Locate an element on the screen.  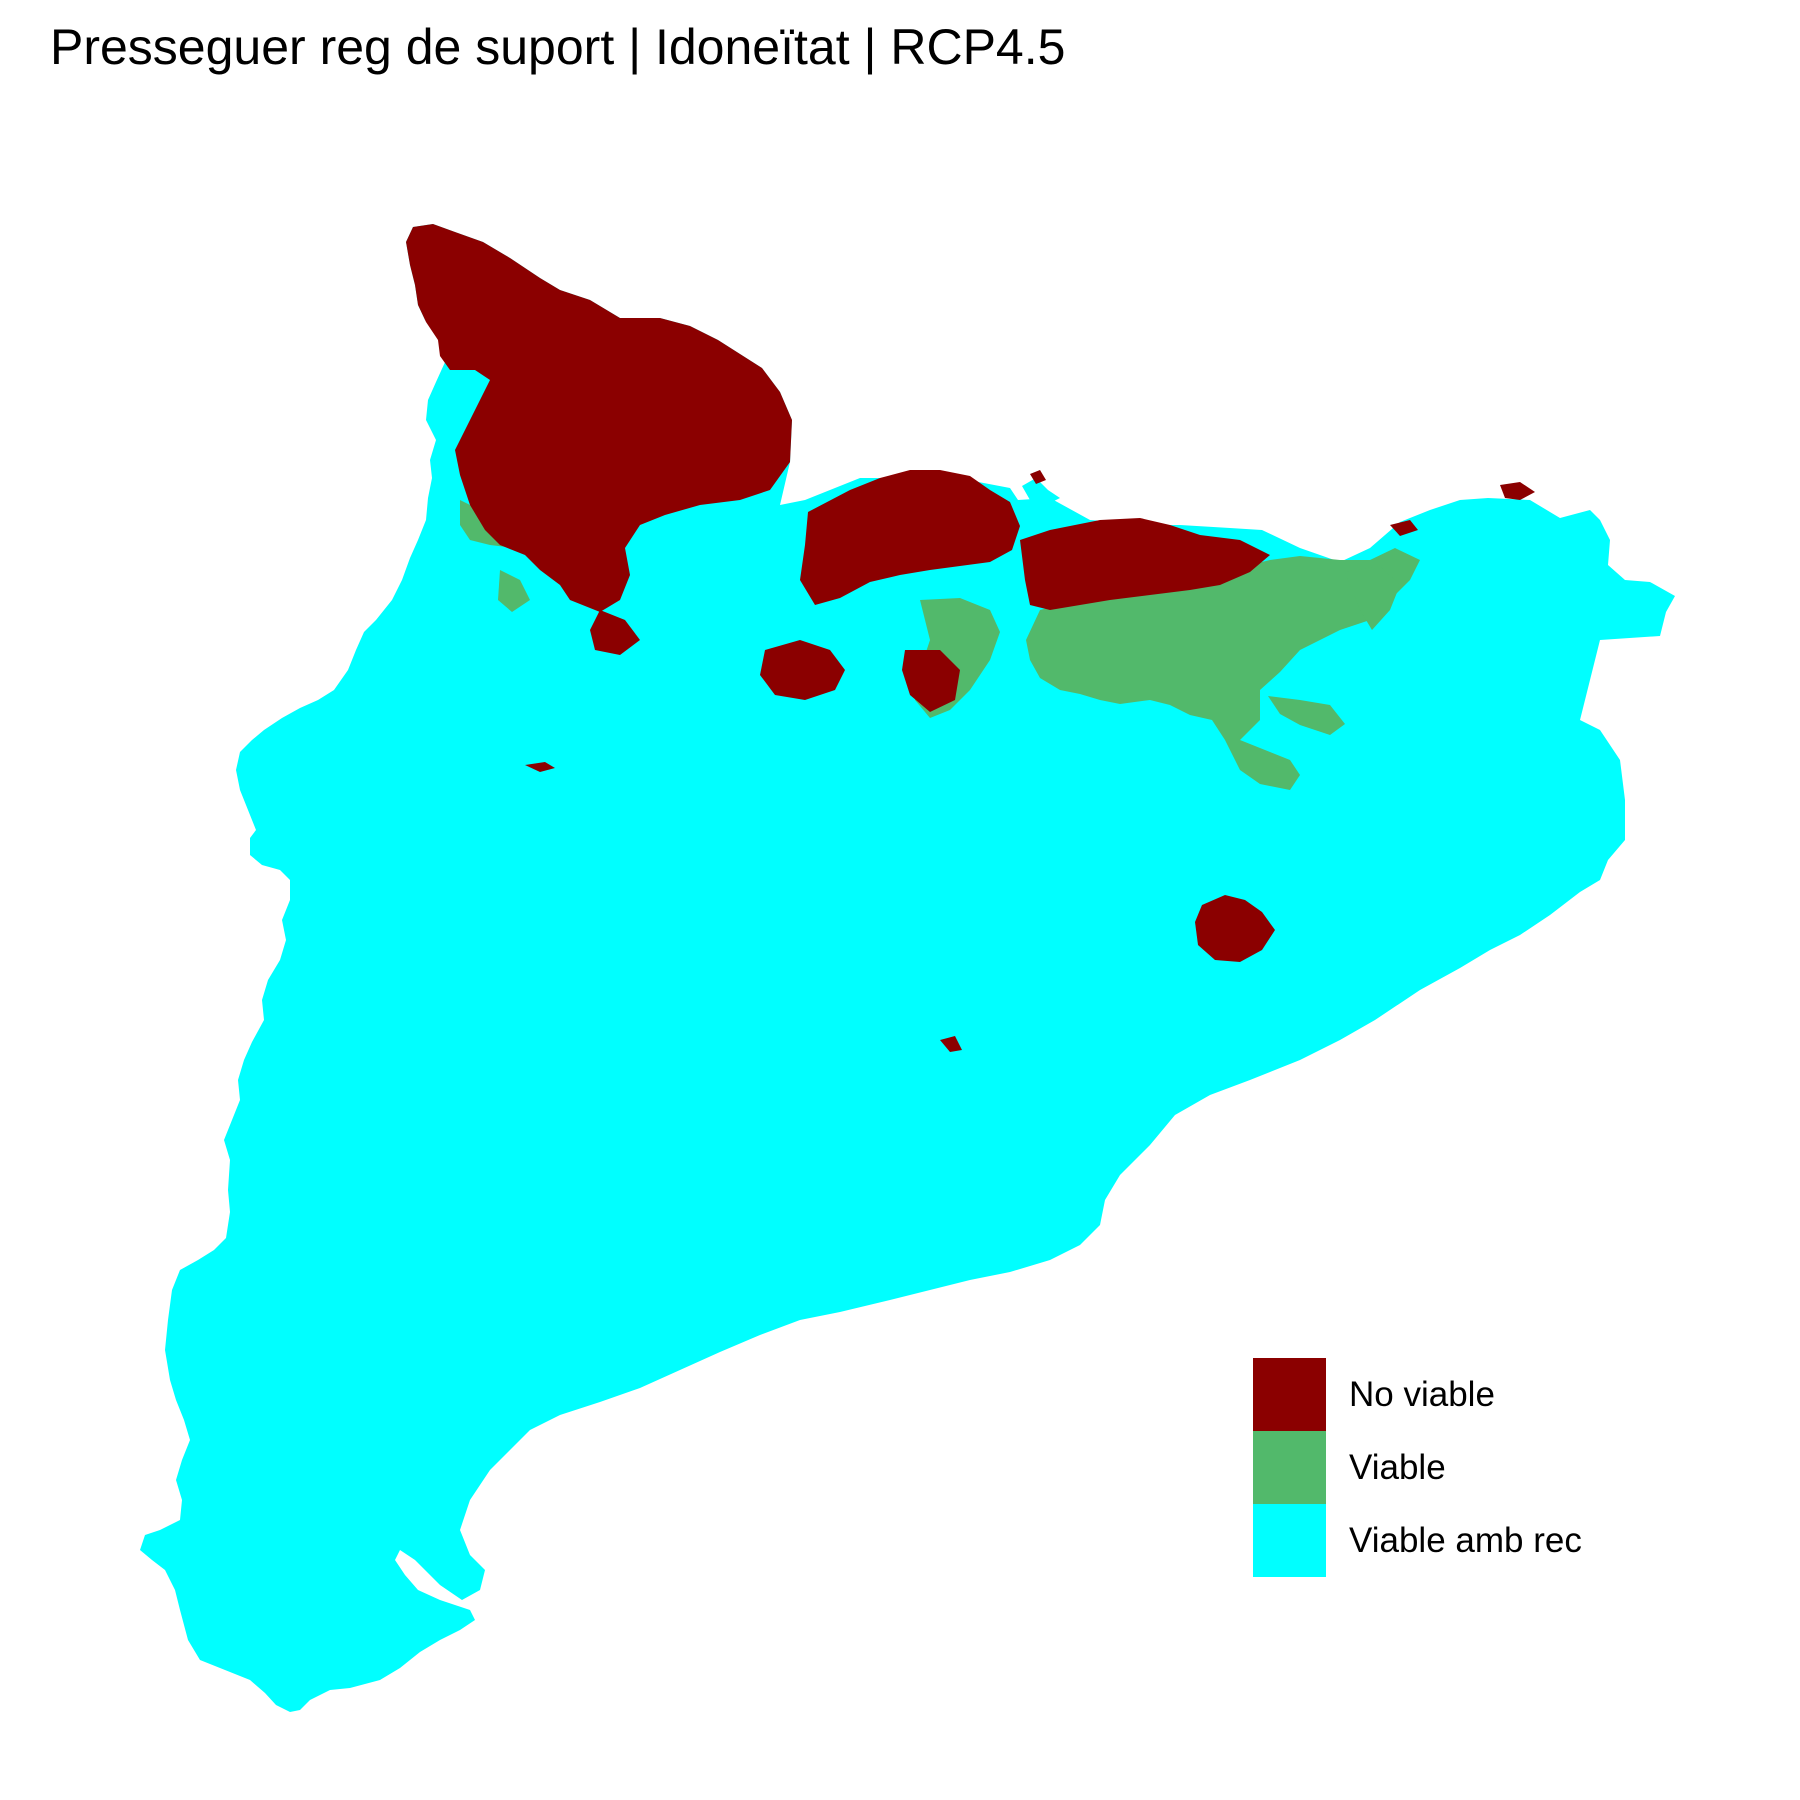
legend-item-no-viable: No viable is located at coordinates (1417, 1394).